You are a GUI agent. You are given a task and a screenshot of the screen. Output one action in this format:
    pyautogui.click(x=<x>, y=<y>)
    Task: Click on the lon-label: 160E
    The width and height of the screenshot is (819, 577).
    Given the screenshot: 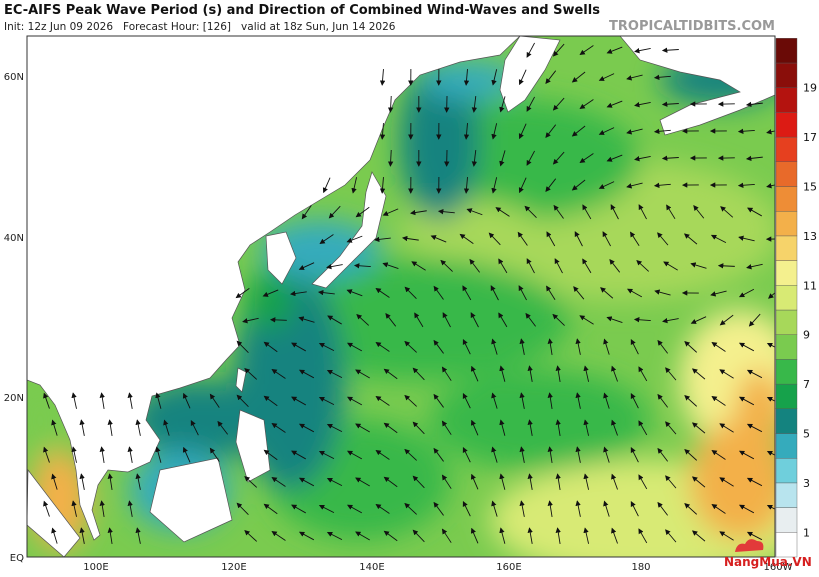 What is the action you would take?
    pyautogui.click(x=508, y=567)
    